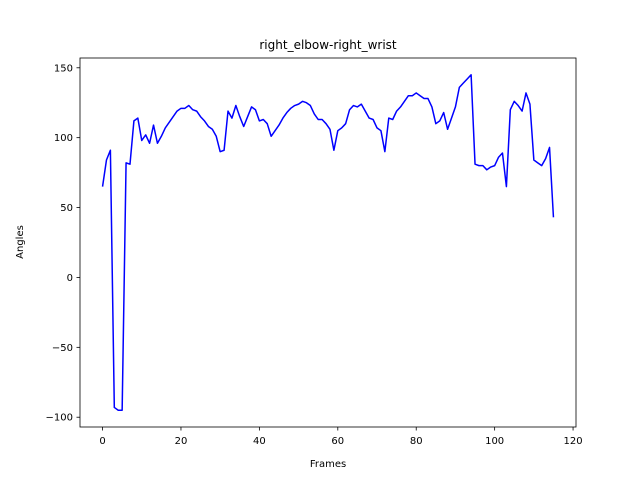 This screenshot has height=484, width=640. I want to click on y-axis-label: Angles, so click(20, 242).